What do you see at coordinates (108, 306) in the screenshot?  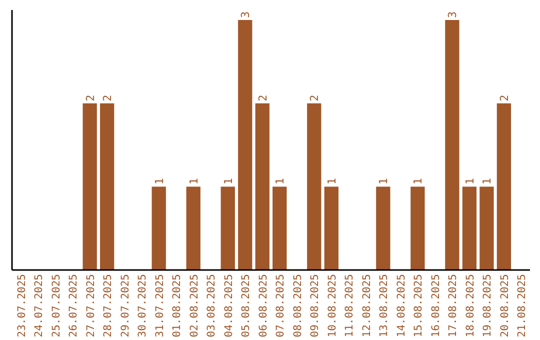 I see `x-tick-label: 28.07.2025` at bounding box center [108, 306].